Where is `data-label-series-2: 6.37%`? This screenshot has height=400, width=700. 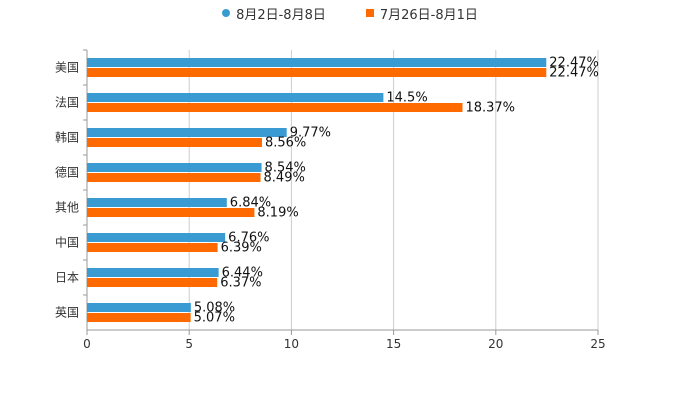 data-label-series-2: 6.37% is located at coordinates (240, 283).